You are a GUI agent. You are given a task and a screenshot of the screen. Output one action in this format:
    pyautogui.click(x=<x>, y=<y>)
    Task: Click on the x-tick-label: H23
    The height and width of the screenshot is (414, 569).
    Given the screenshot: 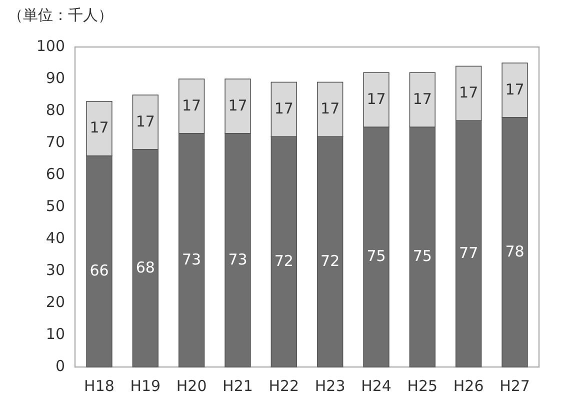 What is the action you would take?
    pyautogui.click(x=330, y=386)
    